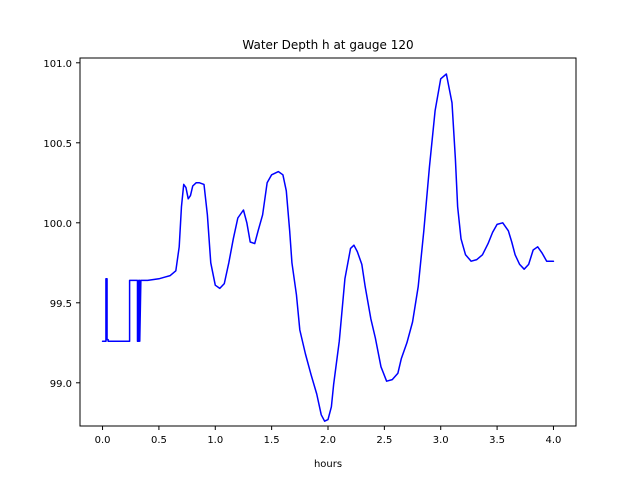 The image size is (640, 485). I want to click on x-tick-label: 2.0, so click(328, 440).